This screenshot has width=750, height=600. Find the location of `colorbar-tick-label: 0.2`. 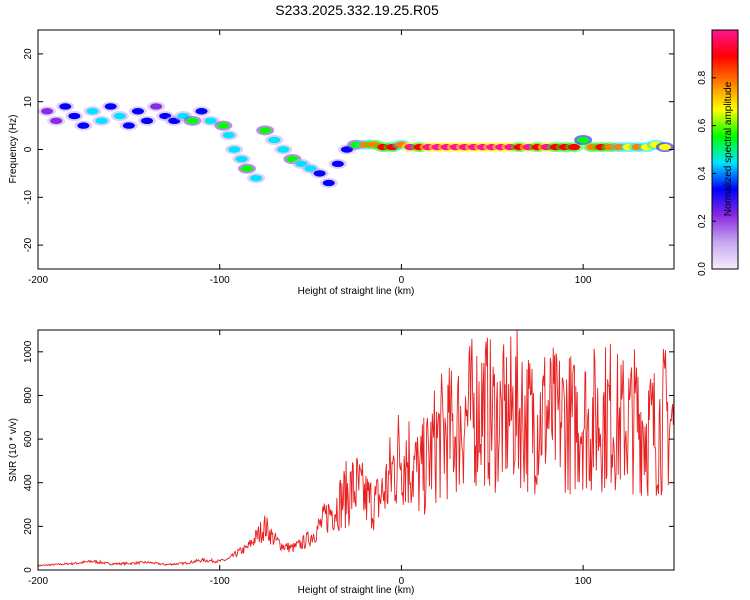

colorbar-tick-label: 0.2 is located at coordinates (702, 221).